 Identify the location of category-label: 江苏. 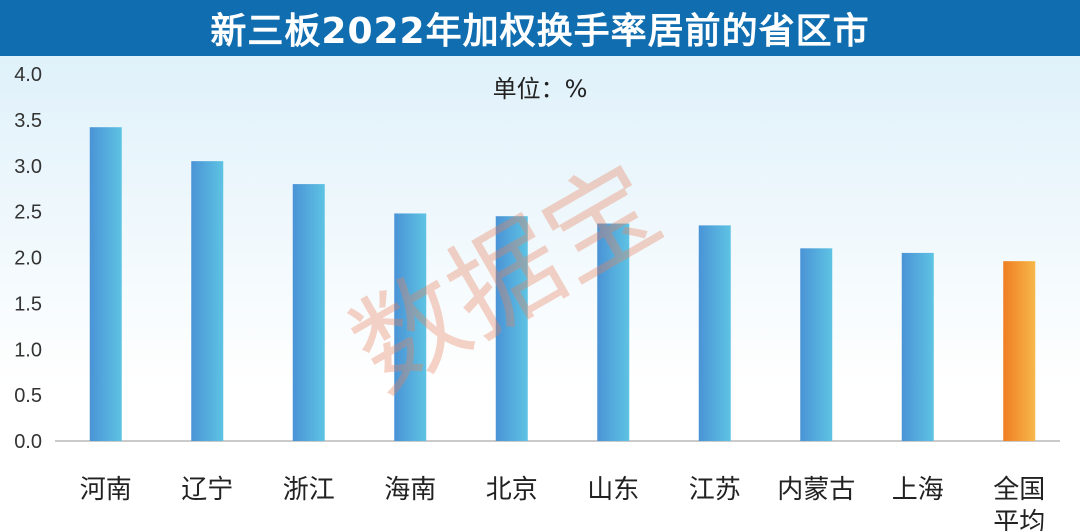
(715, 490).